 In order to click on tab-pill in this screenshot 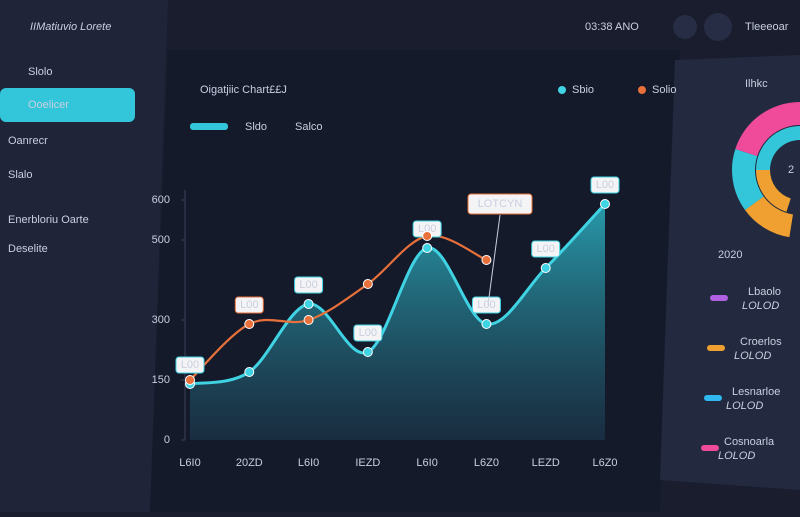, I will do `click(209, 126)`.